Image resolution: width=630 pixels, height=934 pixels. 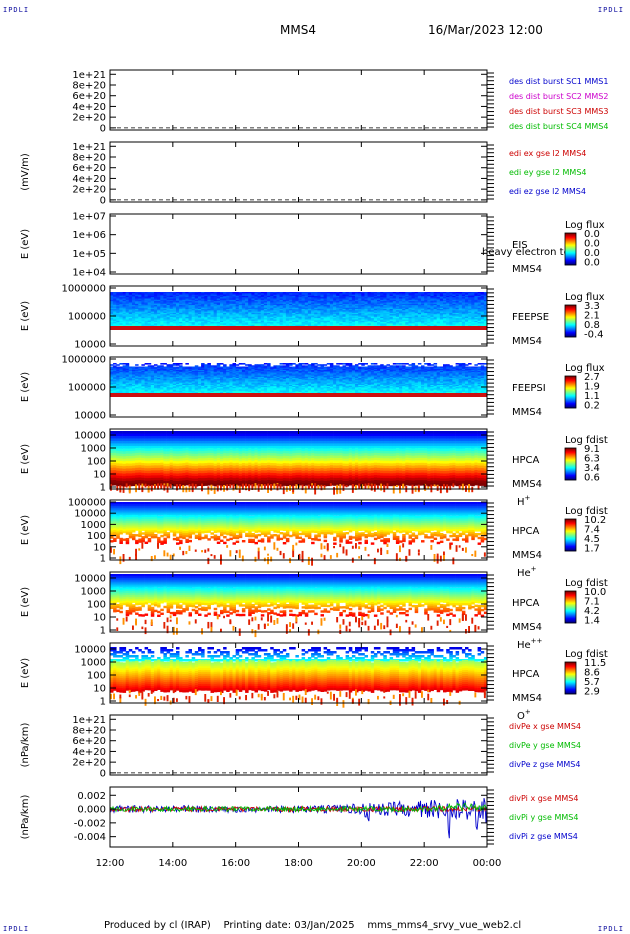 I want to click on y-tick-label: 1e+05, so click(x=89, y=254).